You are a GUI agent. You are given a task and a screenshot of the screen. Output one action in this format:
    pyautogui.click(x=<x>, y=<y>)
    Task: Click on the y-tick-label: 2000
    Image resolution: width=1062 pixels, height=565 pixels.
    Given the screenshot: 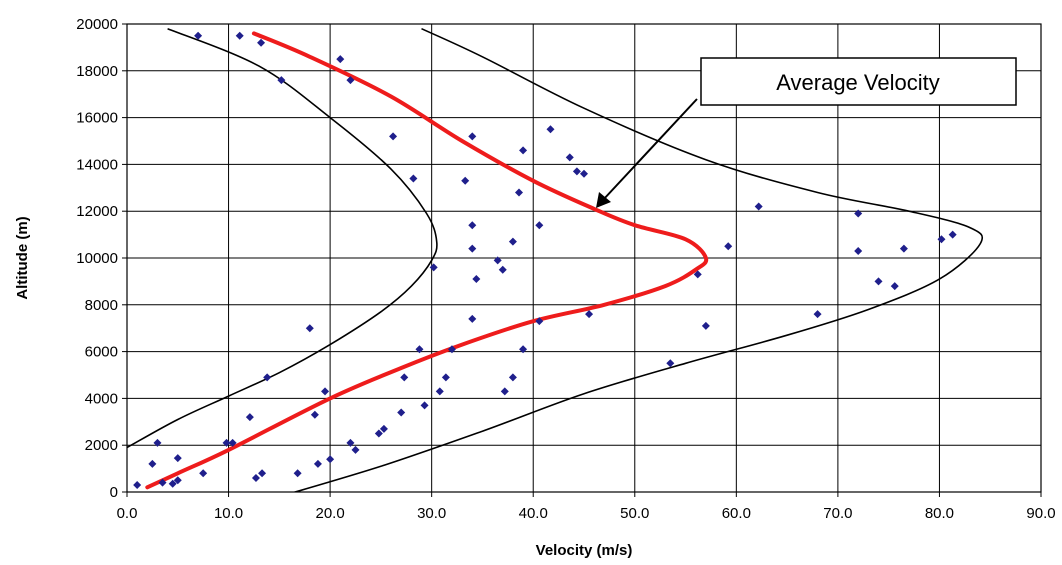 What is the action you would take?
    pyautogui.click(x=101, y=445)
    